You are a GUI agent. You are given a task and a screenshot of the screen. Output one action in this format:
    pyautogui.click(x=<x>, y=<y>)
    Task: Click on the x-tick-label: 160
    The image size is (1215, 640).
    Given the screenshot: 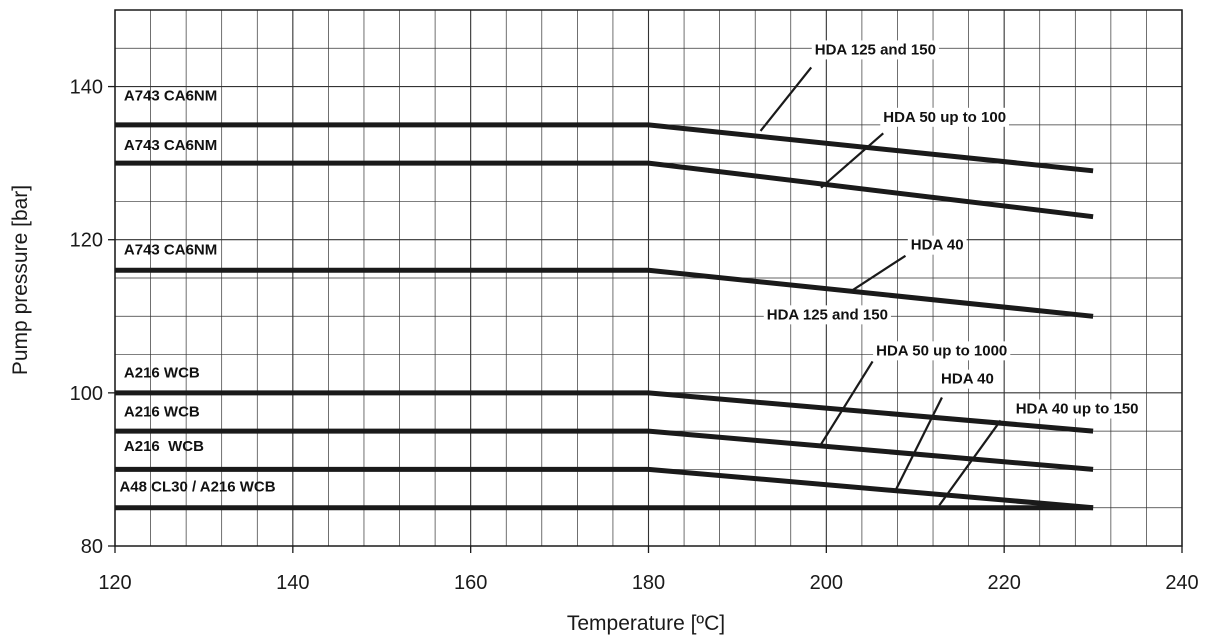 What is the action you would take?
    pyautogui.click(x=470, y=583)
    